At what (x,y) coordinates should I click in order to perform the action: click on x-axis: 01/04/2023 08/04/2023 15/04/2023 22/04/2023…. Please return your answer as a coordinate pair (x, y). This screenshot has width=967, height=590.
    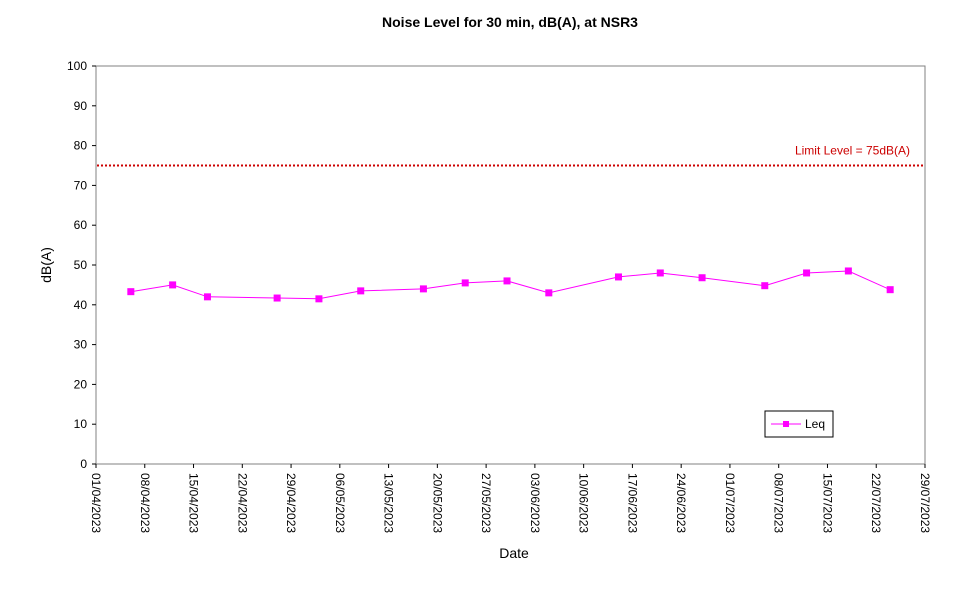
    Looking at the image, I should click on (510, 498).